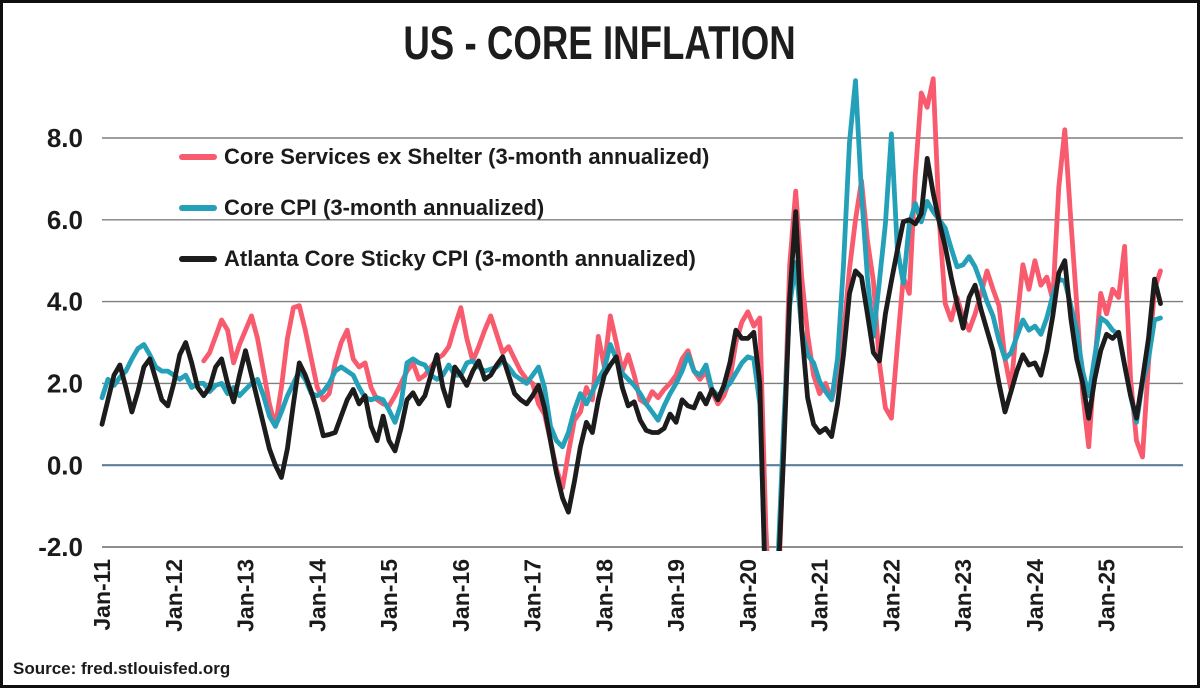 The height and width of the screenshot is (688, 1200). Describe the element at coordinates (604, 595) in the screenshot. I see `x-tick-label: Jan-18` at that location.